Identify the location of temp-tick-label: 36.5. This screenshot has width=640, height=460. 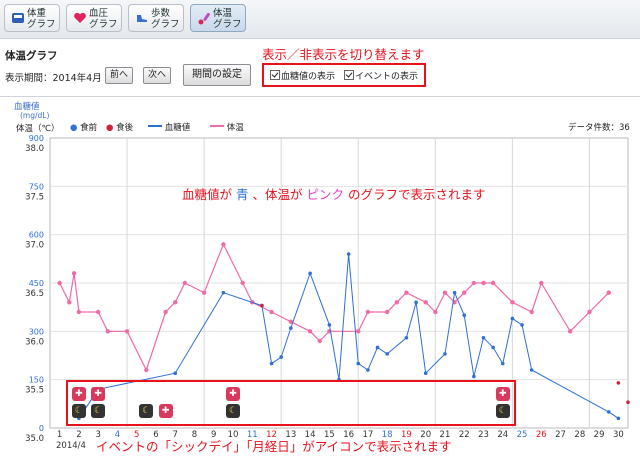
(34, 294).